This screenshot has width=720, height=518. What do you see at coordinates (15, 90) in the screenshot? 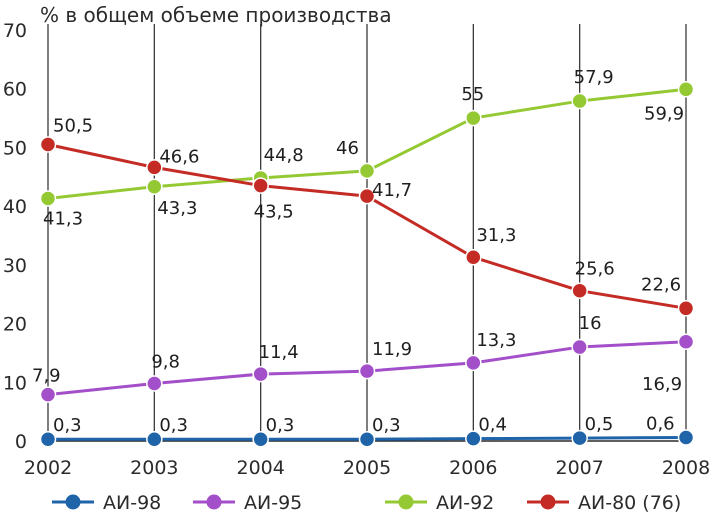
I see `y-tick-label: 60` at bounding box center [15, 90].